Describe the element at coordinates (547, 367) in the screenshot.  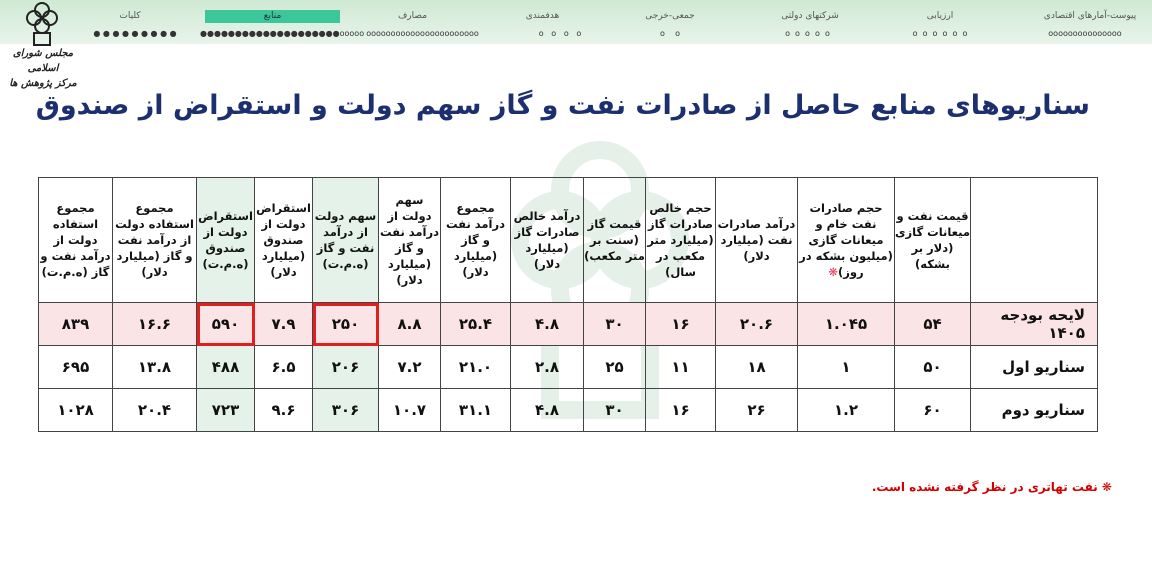
I see `table-cell: ۲.۸` at that location.